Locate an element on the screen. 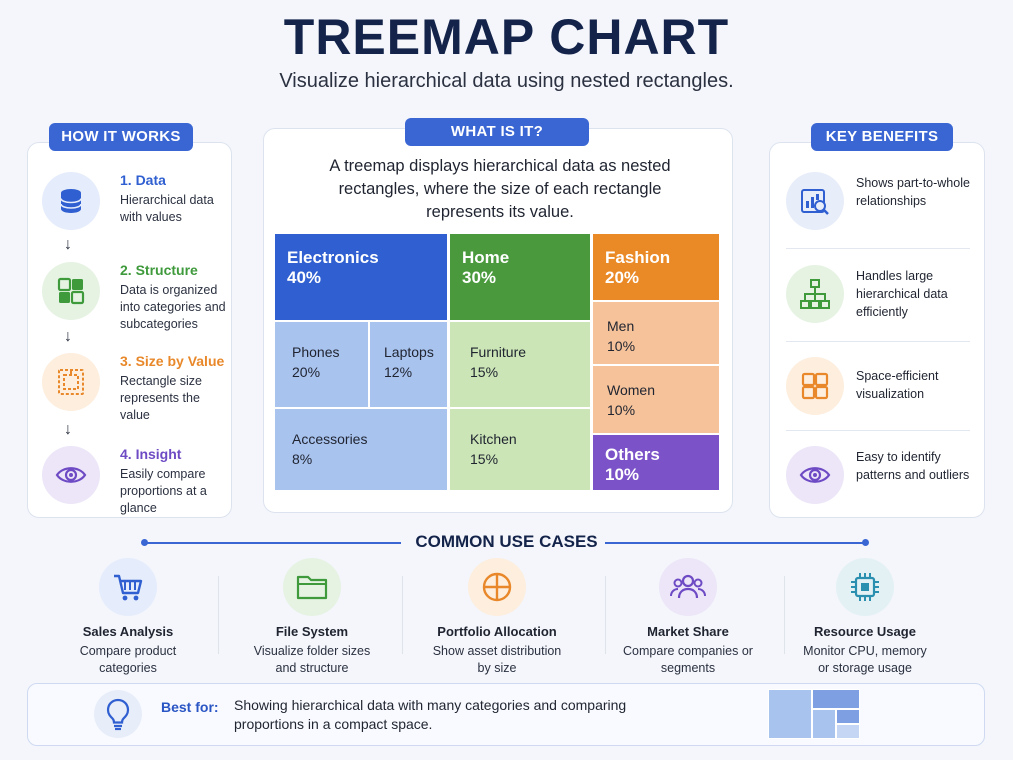 Image resolution: width=1013 pixels, height=760 pixels. how-step-title: 4. Insight is located at coordinates (151, 454).